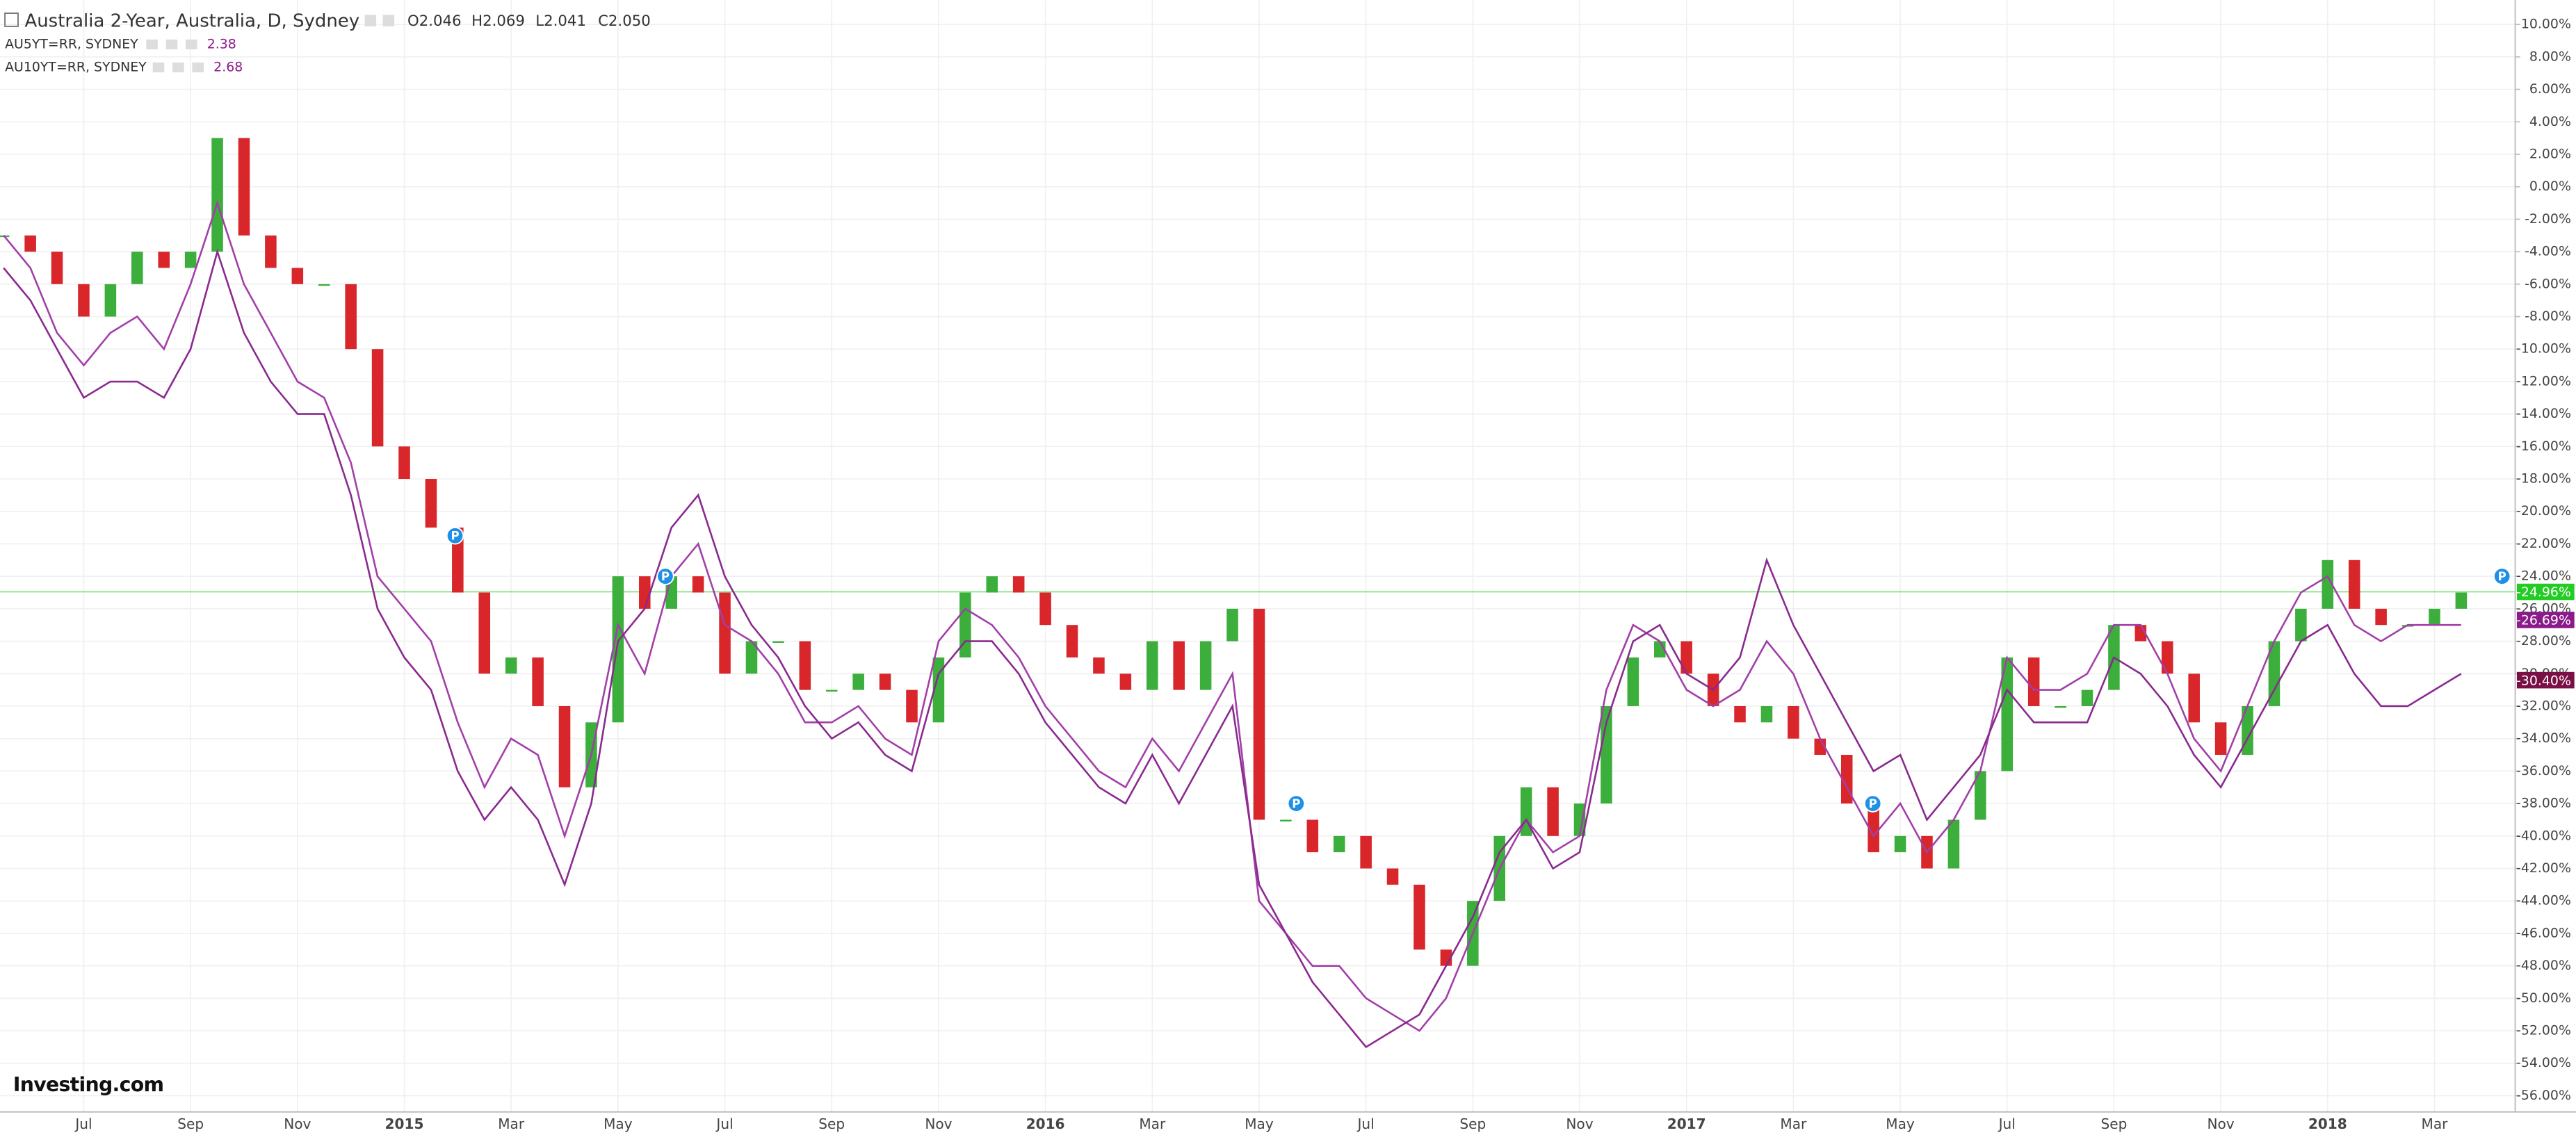 The width and height of the screenshot is (2576, 1135). I want to click on y-tick-label: 6.00%, so click(2550, 89).